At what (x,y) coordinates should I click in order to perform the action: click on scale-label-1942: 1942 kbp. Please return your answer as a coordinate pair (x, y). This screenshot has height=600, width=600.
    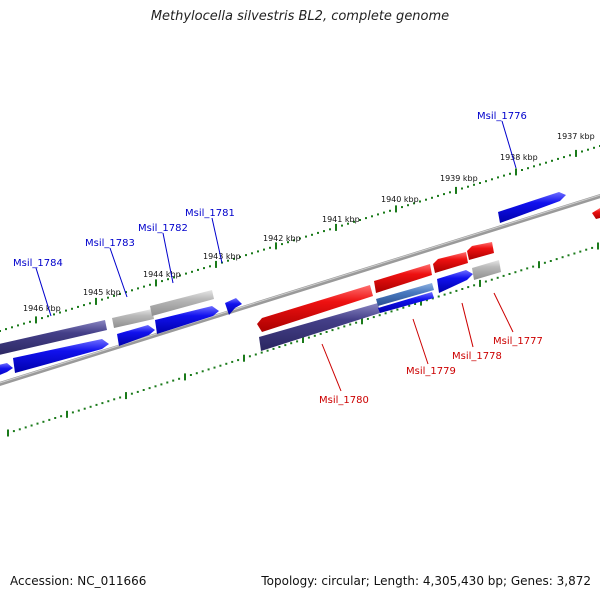
    Looking at the image, I should click on (282, 238).